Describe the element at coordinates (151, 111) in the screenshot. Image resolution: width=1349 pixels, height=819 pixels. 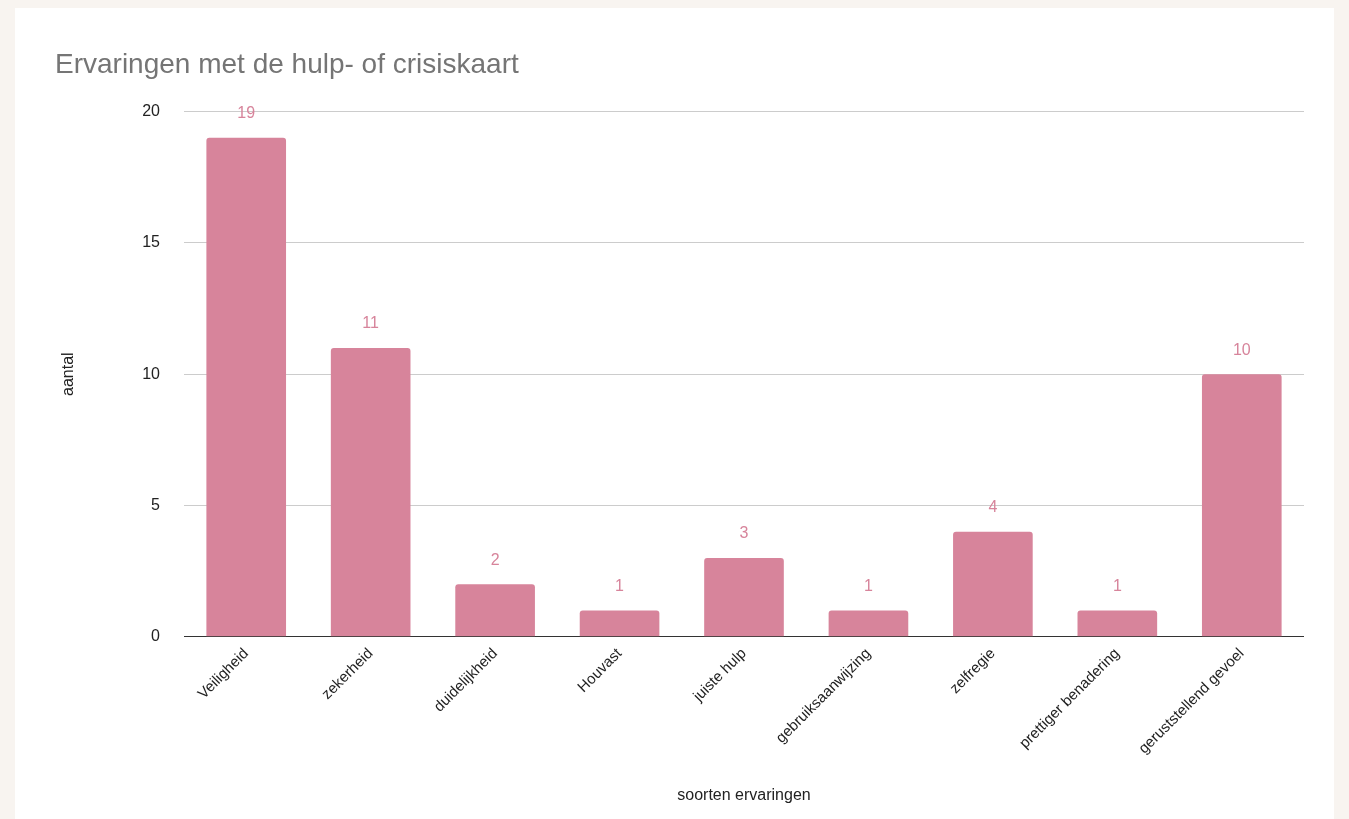
I see `y-tick-label: 20` at that location.